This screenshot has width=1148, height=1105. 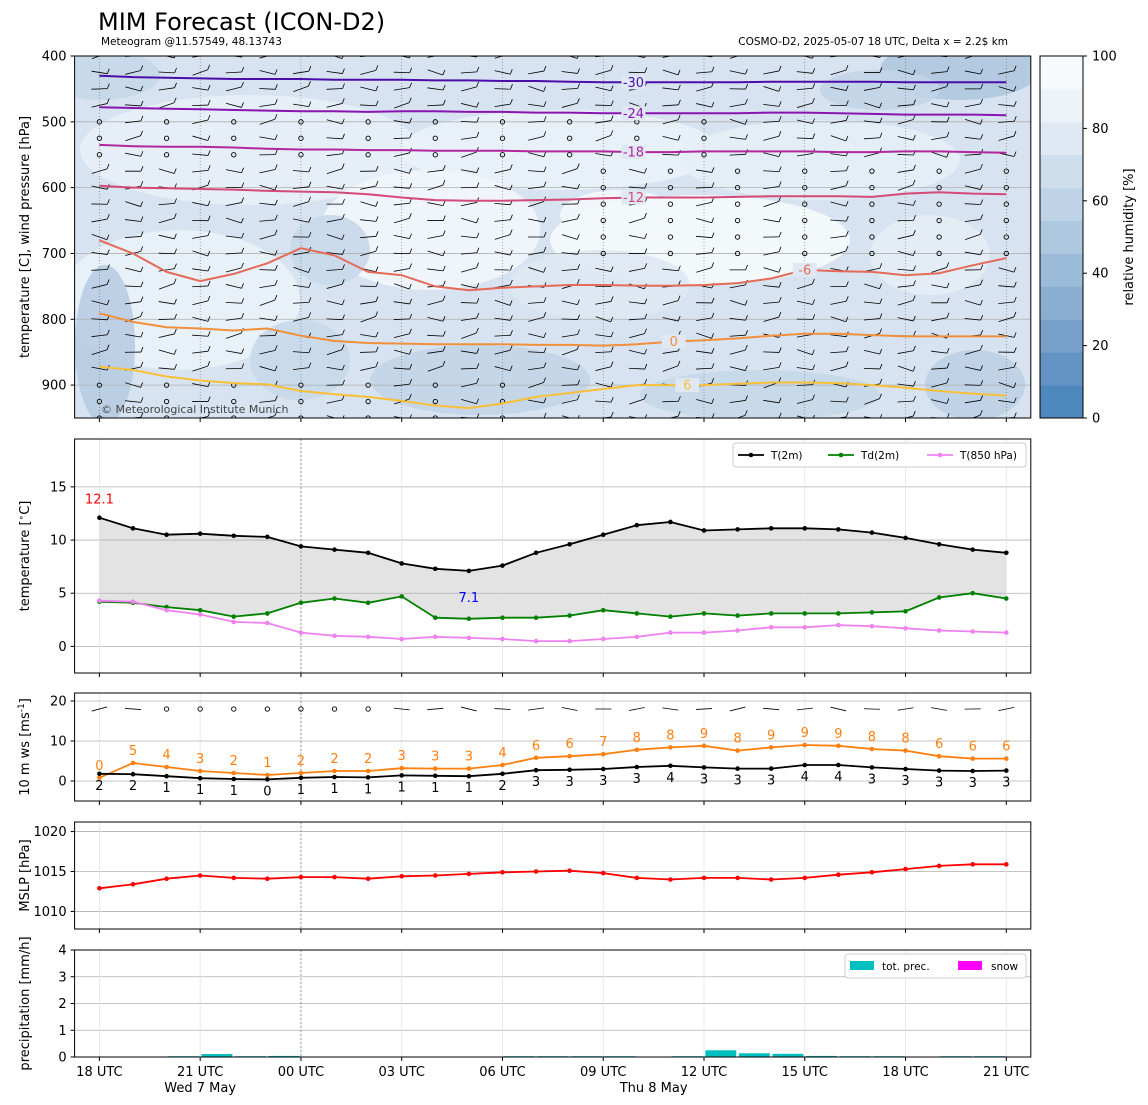 What do you see at coordinates (553, 876) in the screenshot?
I see `mslp-line` at bounding box center [553, 876].